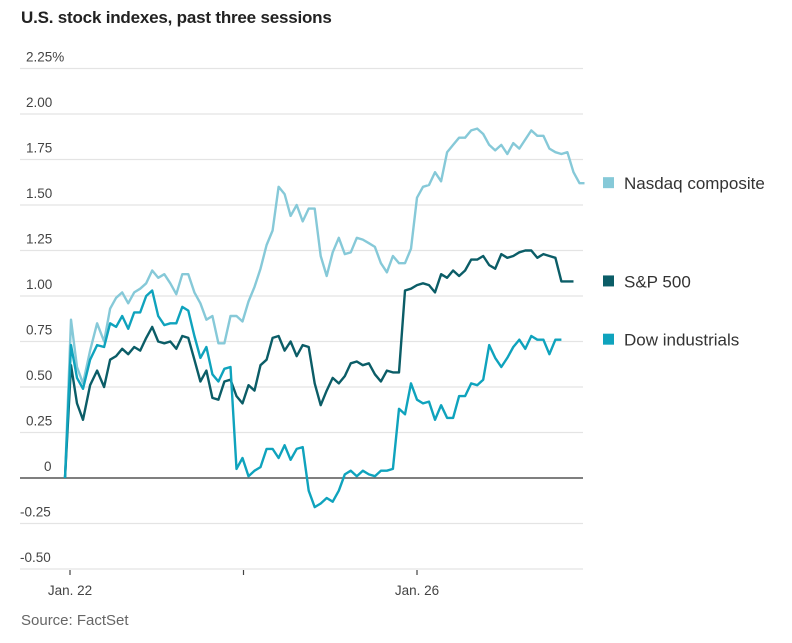 The width and height of the screenshot is (792, 643). What do you see at coordinates (45, 57) in the screenshot?
I see `y-tick-label: 2.25%` at bounding box center [45, 57].